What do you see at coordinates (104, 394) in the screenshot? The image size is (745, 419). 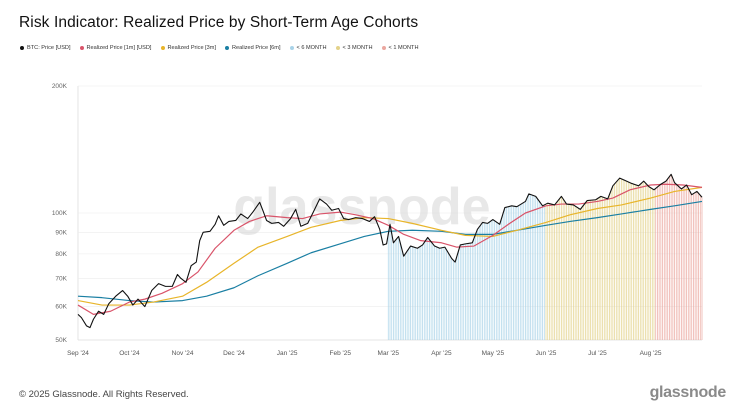 I see `copyright-text: © 2025 Glassnode. All Rights Reserved.` at bounding box center [104, 394].